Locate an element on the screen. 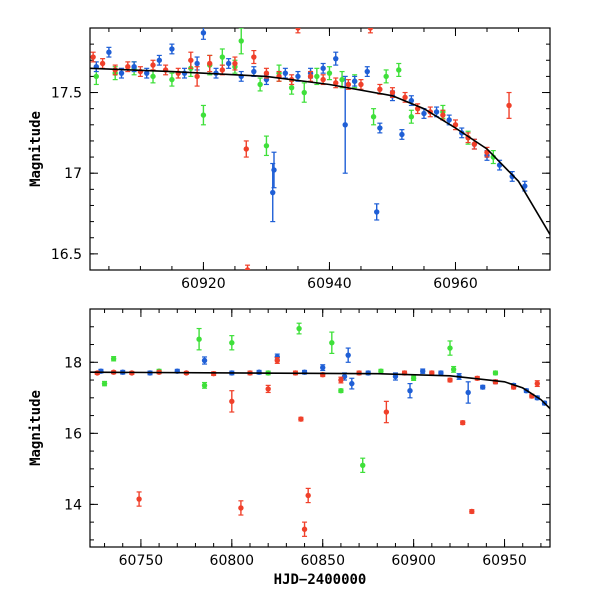 Image resolution: width=600 pixels, height=600 pixels. y-tick-label: 17.5 is located at coordinates (66, 94).